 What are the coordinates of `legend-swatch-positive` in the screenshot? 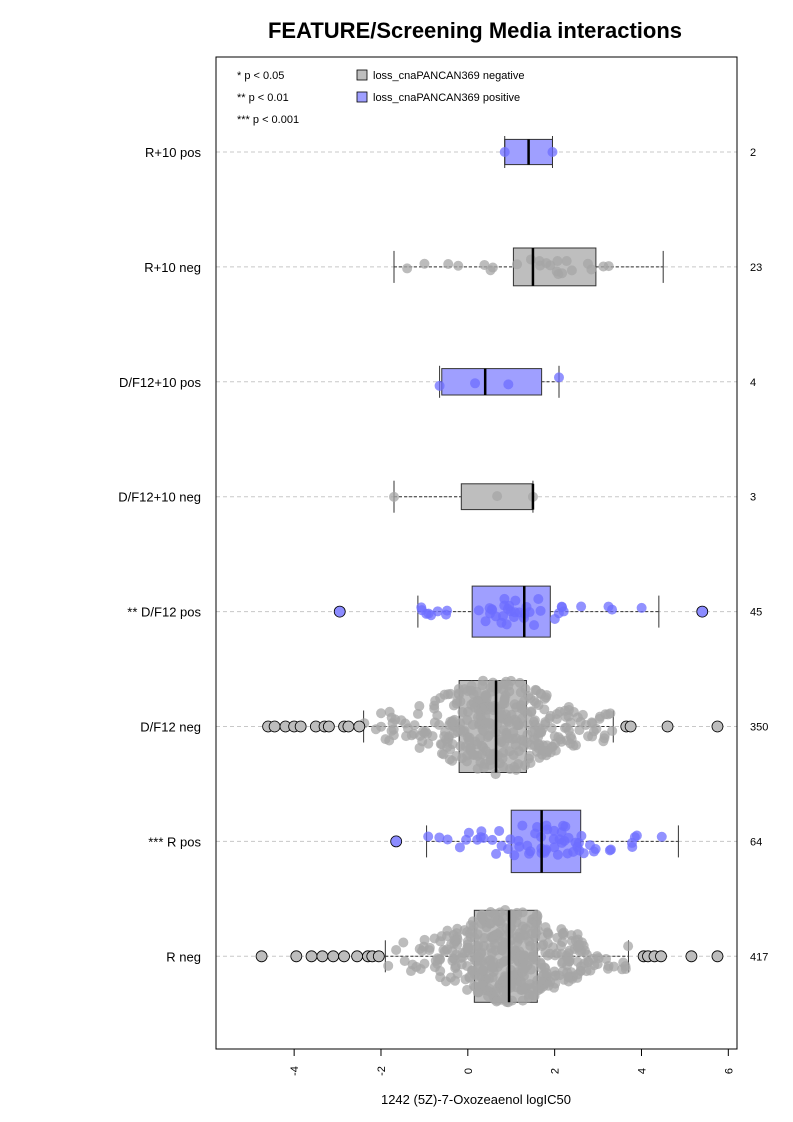 It's located at (362, 97).